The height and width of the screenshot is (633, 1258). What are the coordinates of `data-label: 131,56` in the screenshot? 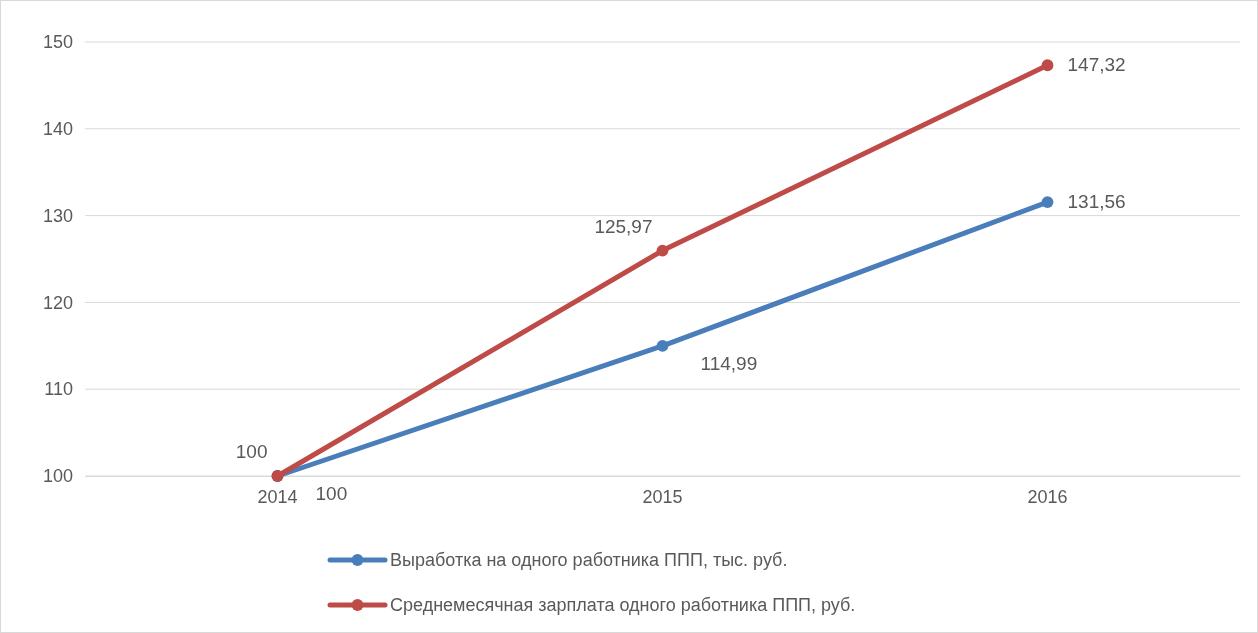 It's located at (1096, 202).